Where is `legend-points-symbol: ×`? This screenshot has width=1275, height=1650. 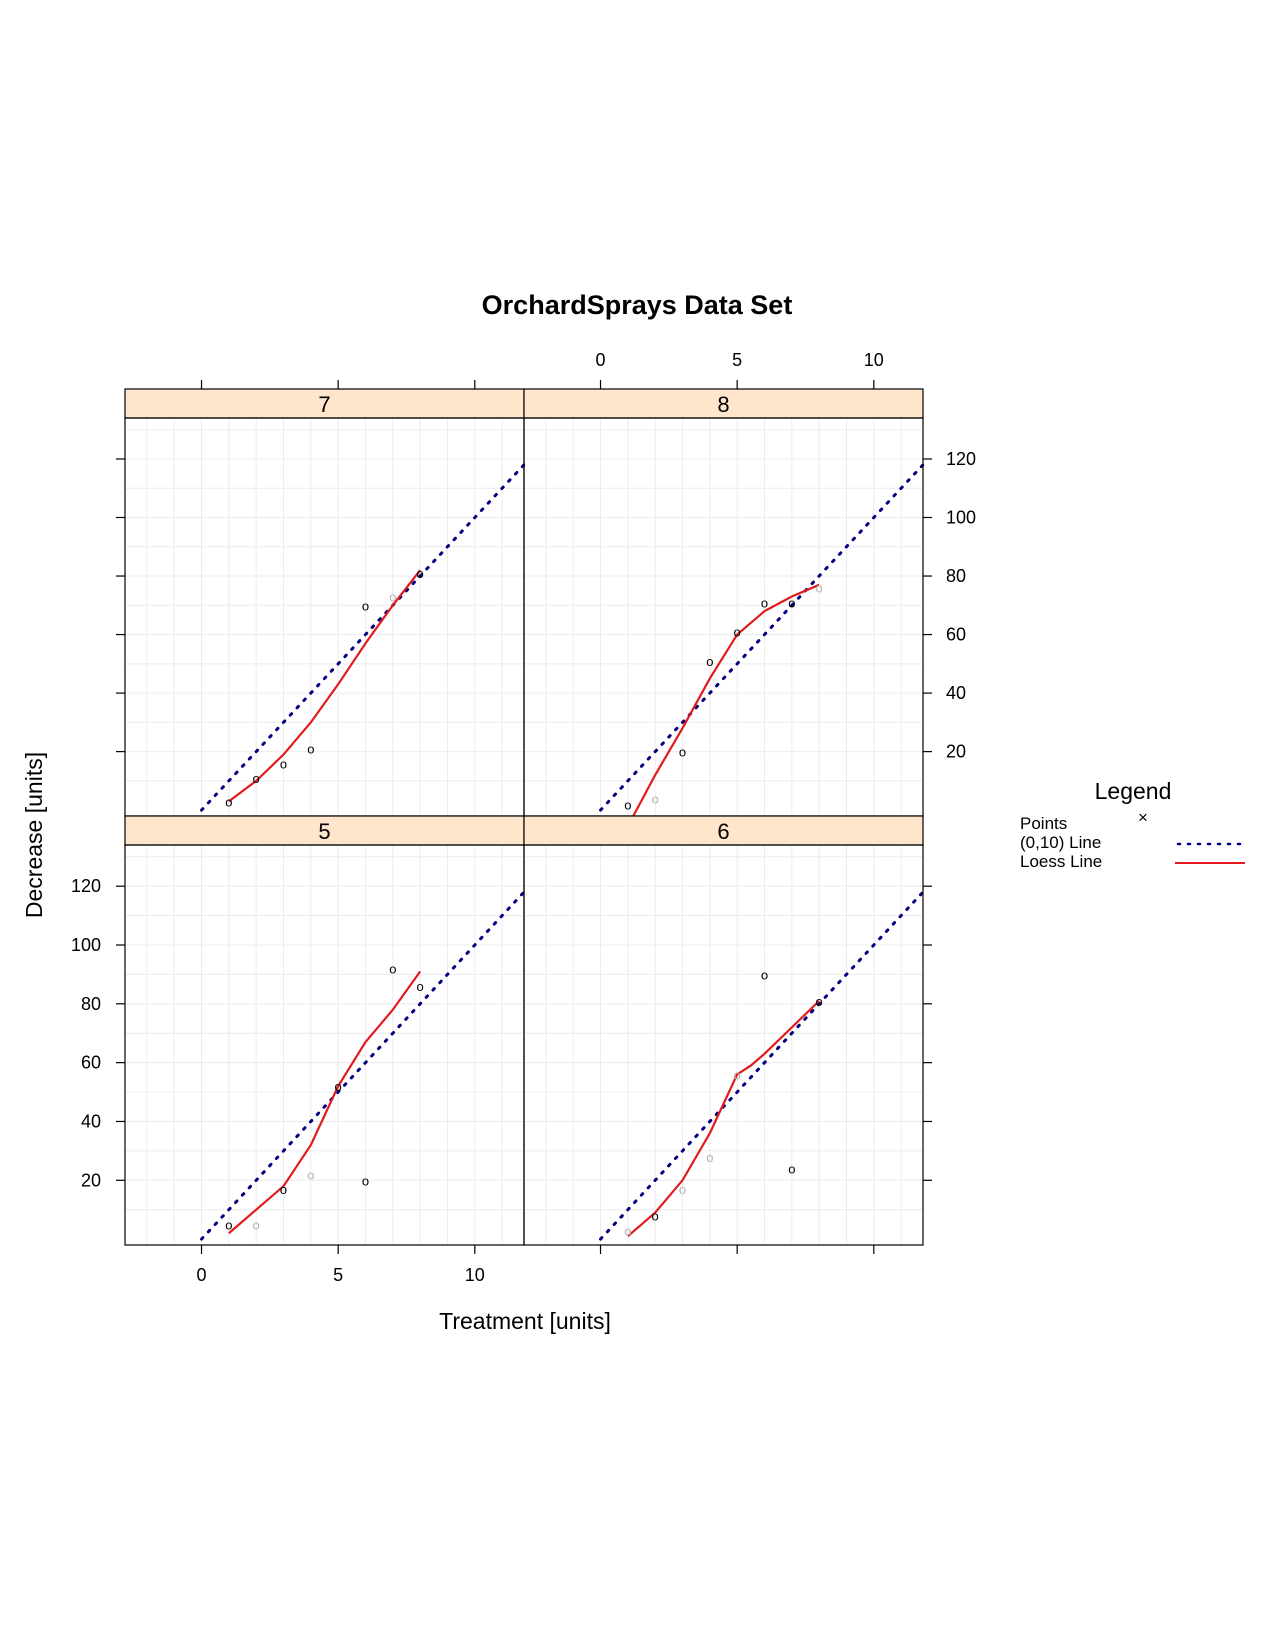
legend-points-symbol: × is located at coordinates (1143, 817).